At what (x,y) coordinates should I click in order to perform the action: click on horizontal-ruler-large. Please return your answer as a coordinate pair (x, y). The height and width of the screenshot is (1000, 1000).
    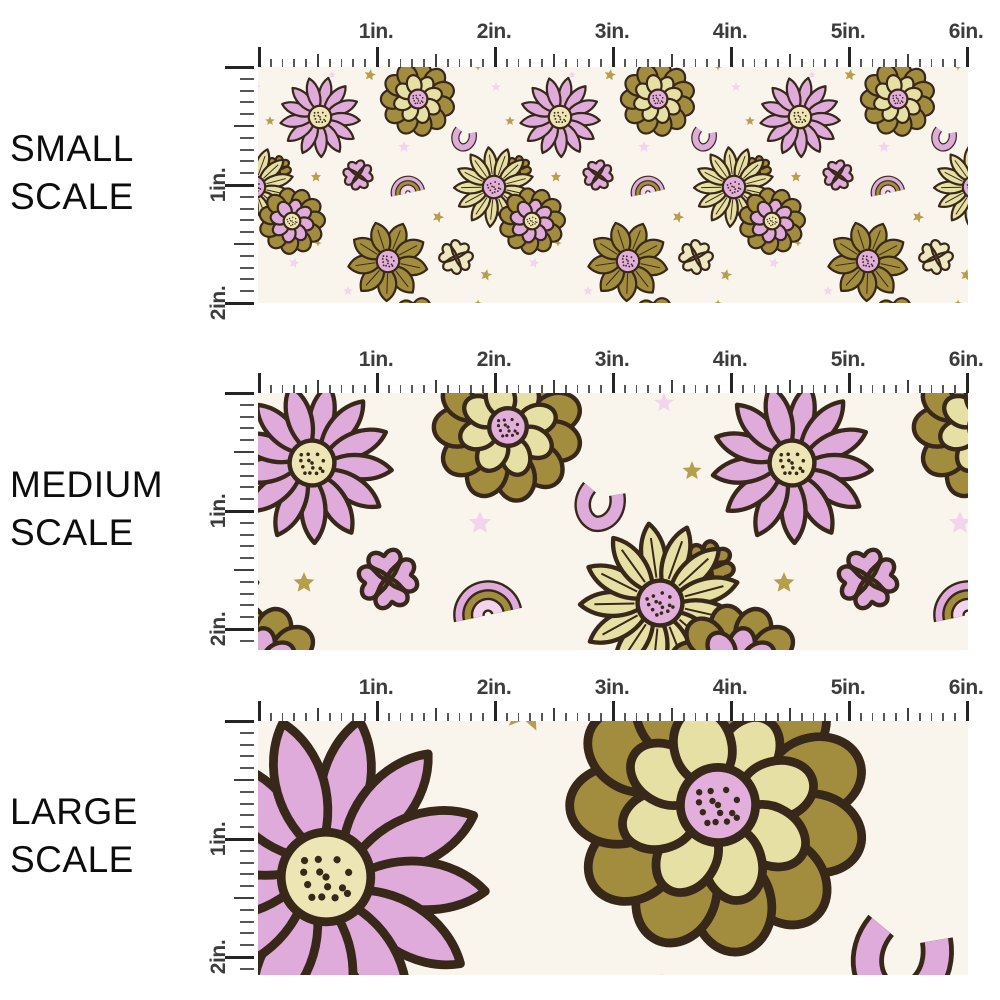
    Looking at the image, I should click on (614, 710).